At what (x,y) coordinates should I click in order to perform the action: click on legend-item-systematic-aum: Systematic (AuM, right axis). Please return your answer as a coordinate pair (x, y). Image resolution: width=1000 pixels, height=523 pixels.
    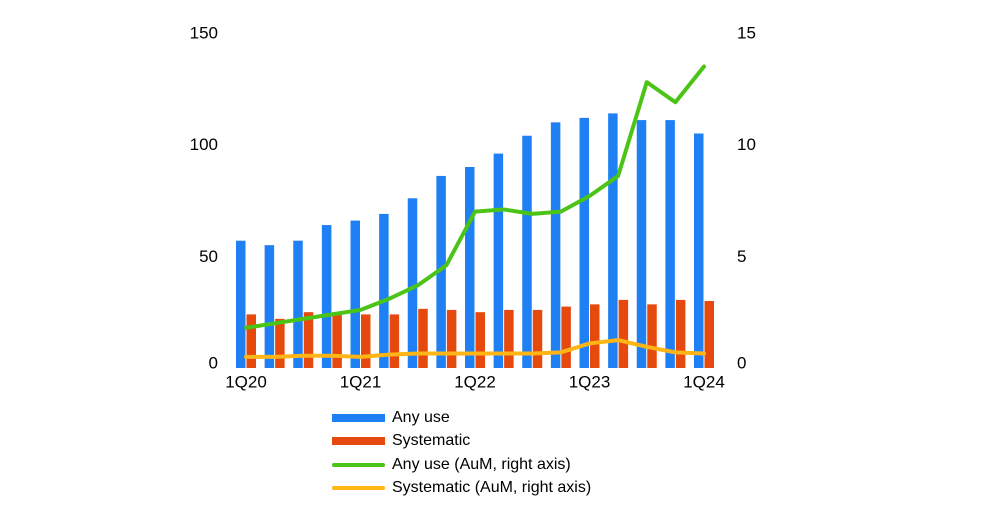
    Looking at the image, I should click on (461, 489).